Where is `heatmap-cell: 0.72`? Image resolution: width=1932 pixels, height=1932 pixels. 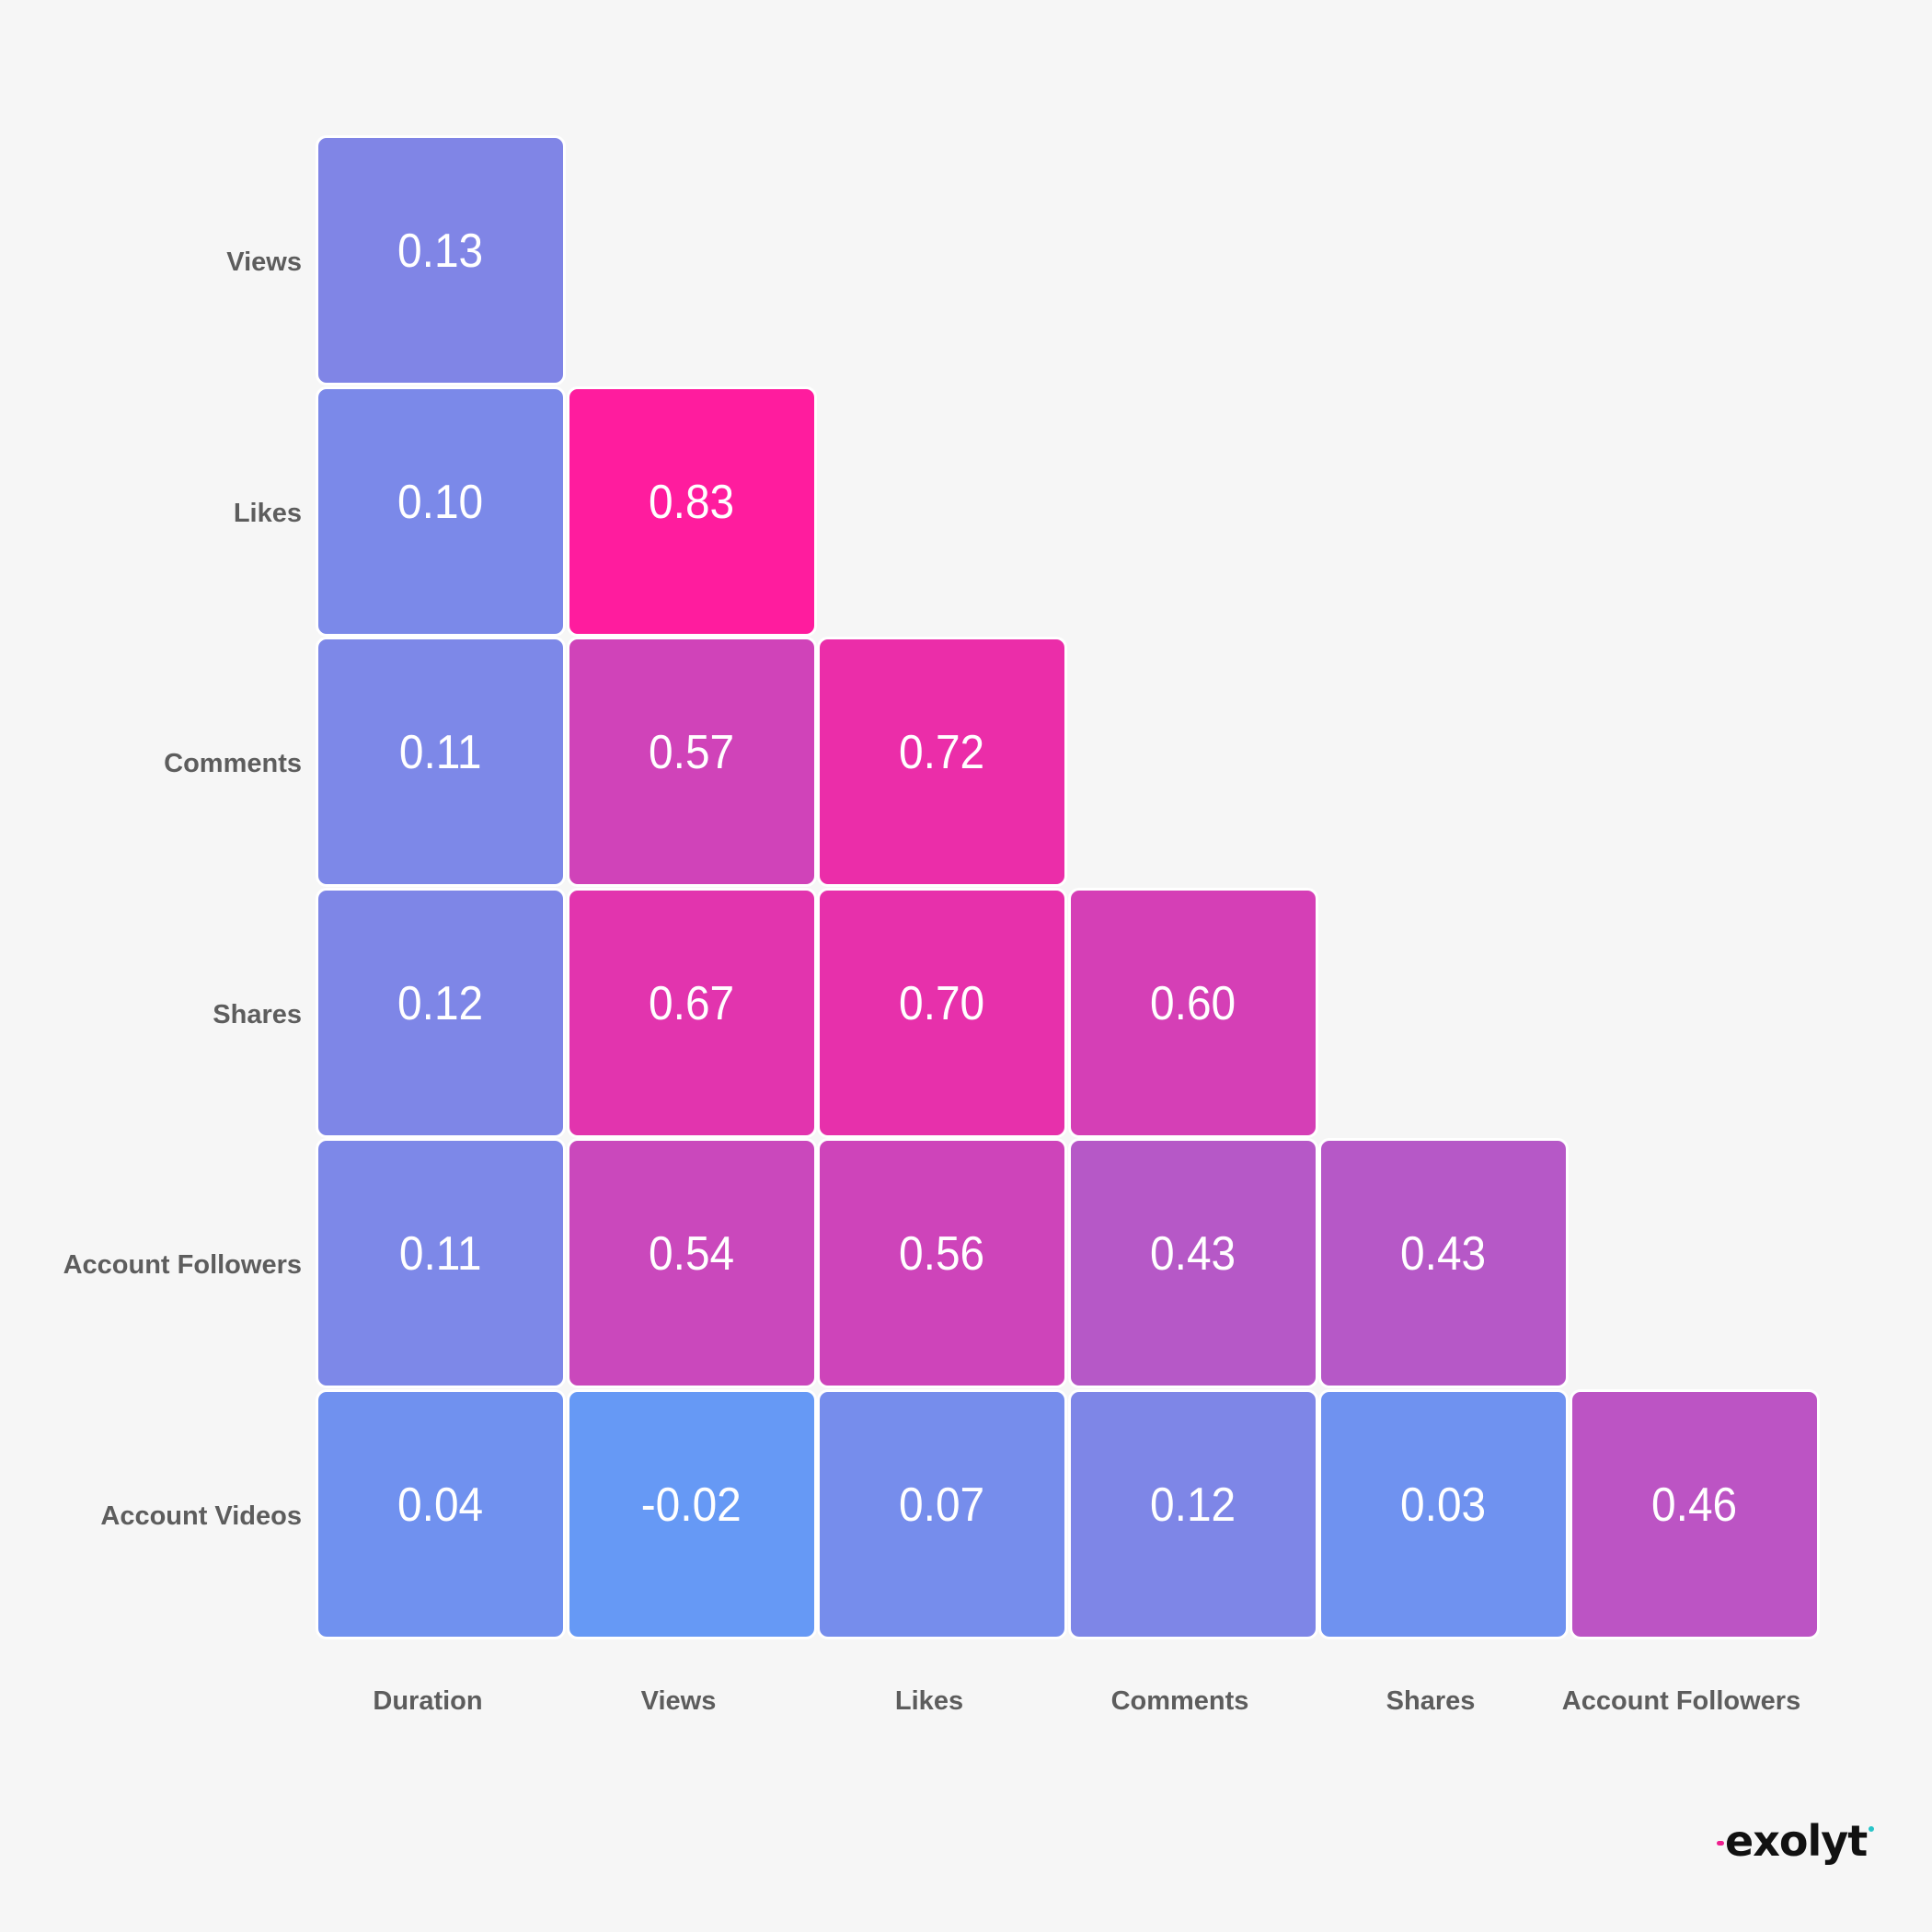 heatmap-cell: 0.72 is located at coordinates (942, 762).